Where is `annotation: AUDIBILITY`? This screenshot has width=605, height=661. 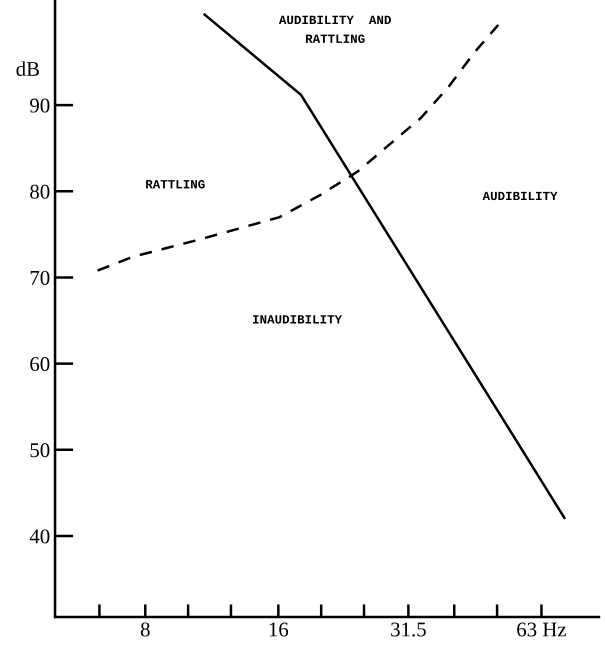
annotation: AUDIBILITY is located at coordinates (520, 196).